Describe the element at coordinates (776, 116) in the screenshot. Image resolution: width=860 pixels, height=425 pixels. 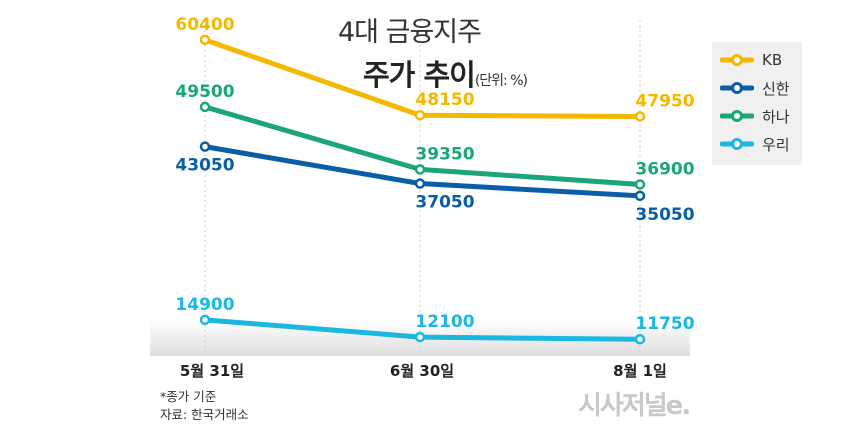
I see `legend-label: 하나` at that location.